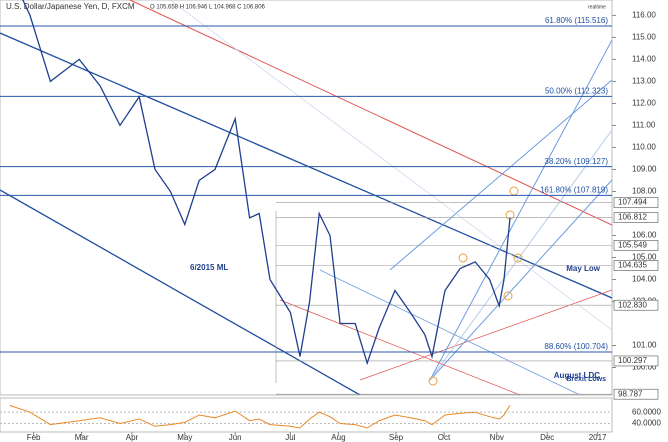 The width and height of the screenshot is (668, 442). Describe the element at coordinates (576, 20) in the screenshot. I see `fib-label: 61.80% (115.516)` at that location.